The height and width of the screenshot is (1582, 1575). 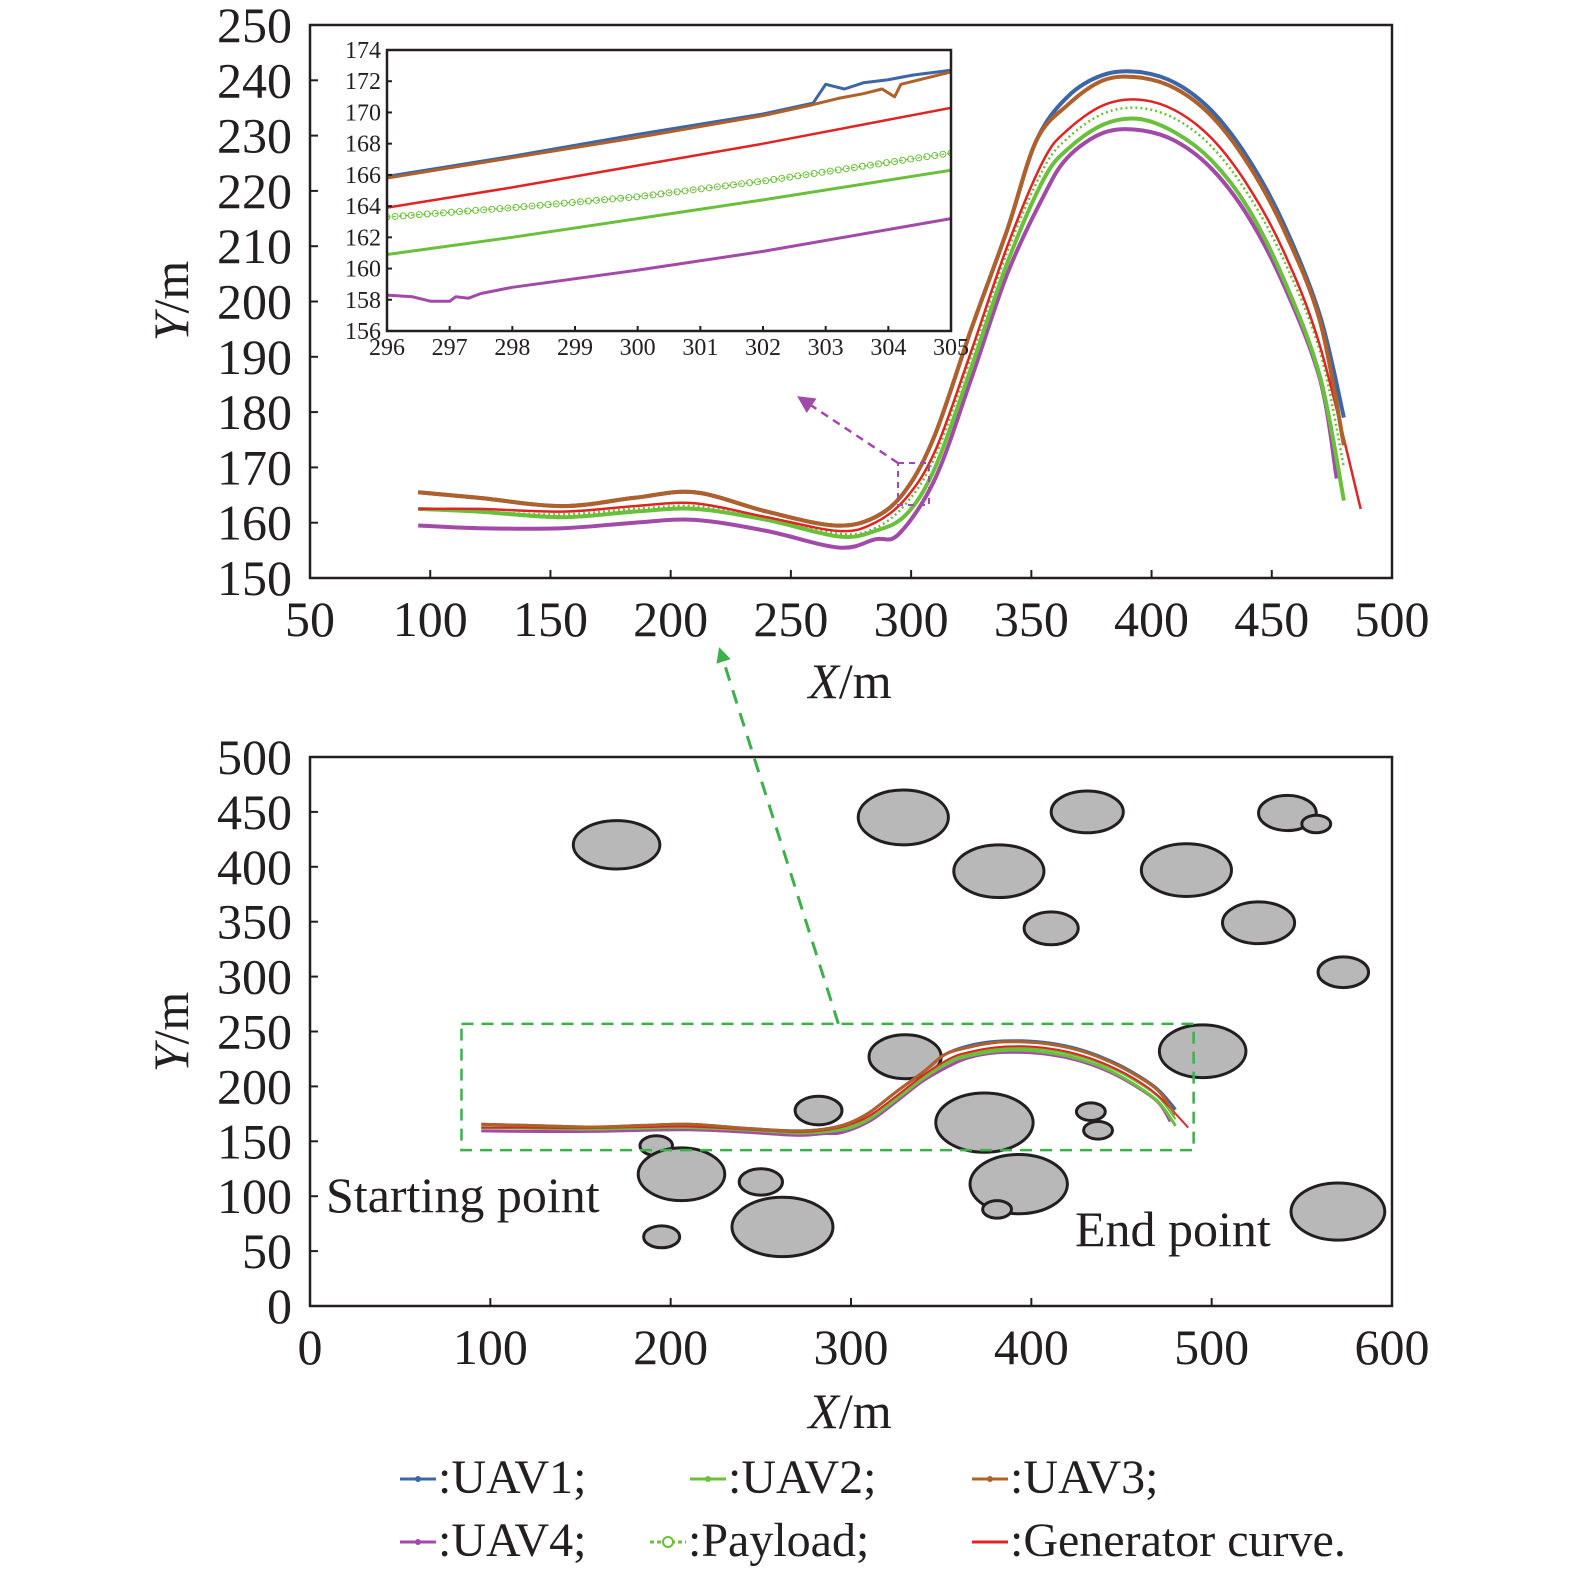 I want to click on inset-x-tick-label: 297, so click(x=450, y=348).